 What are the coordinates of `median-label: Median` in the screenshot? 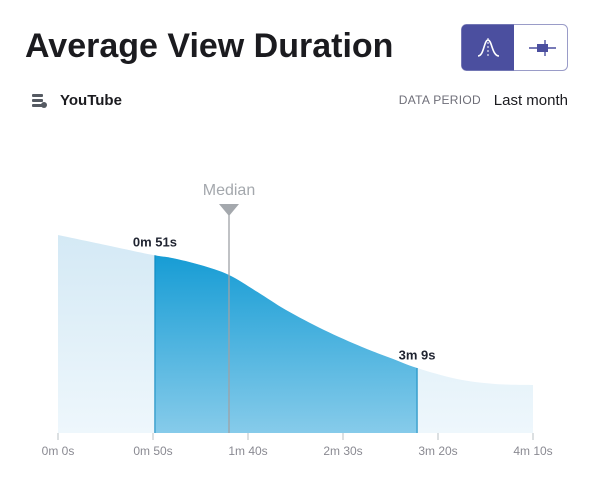 It's located at (229, 190).